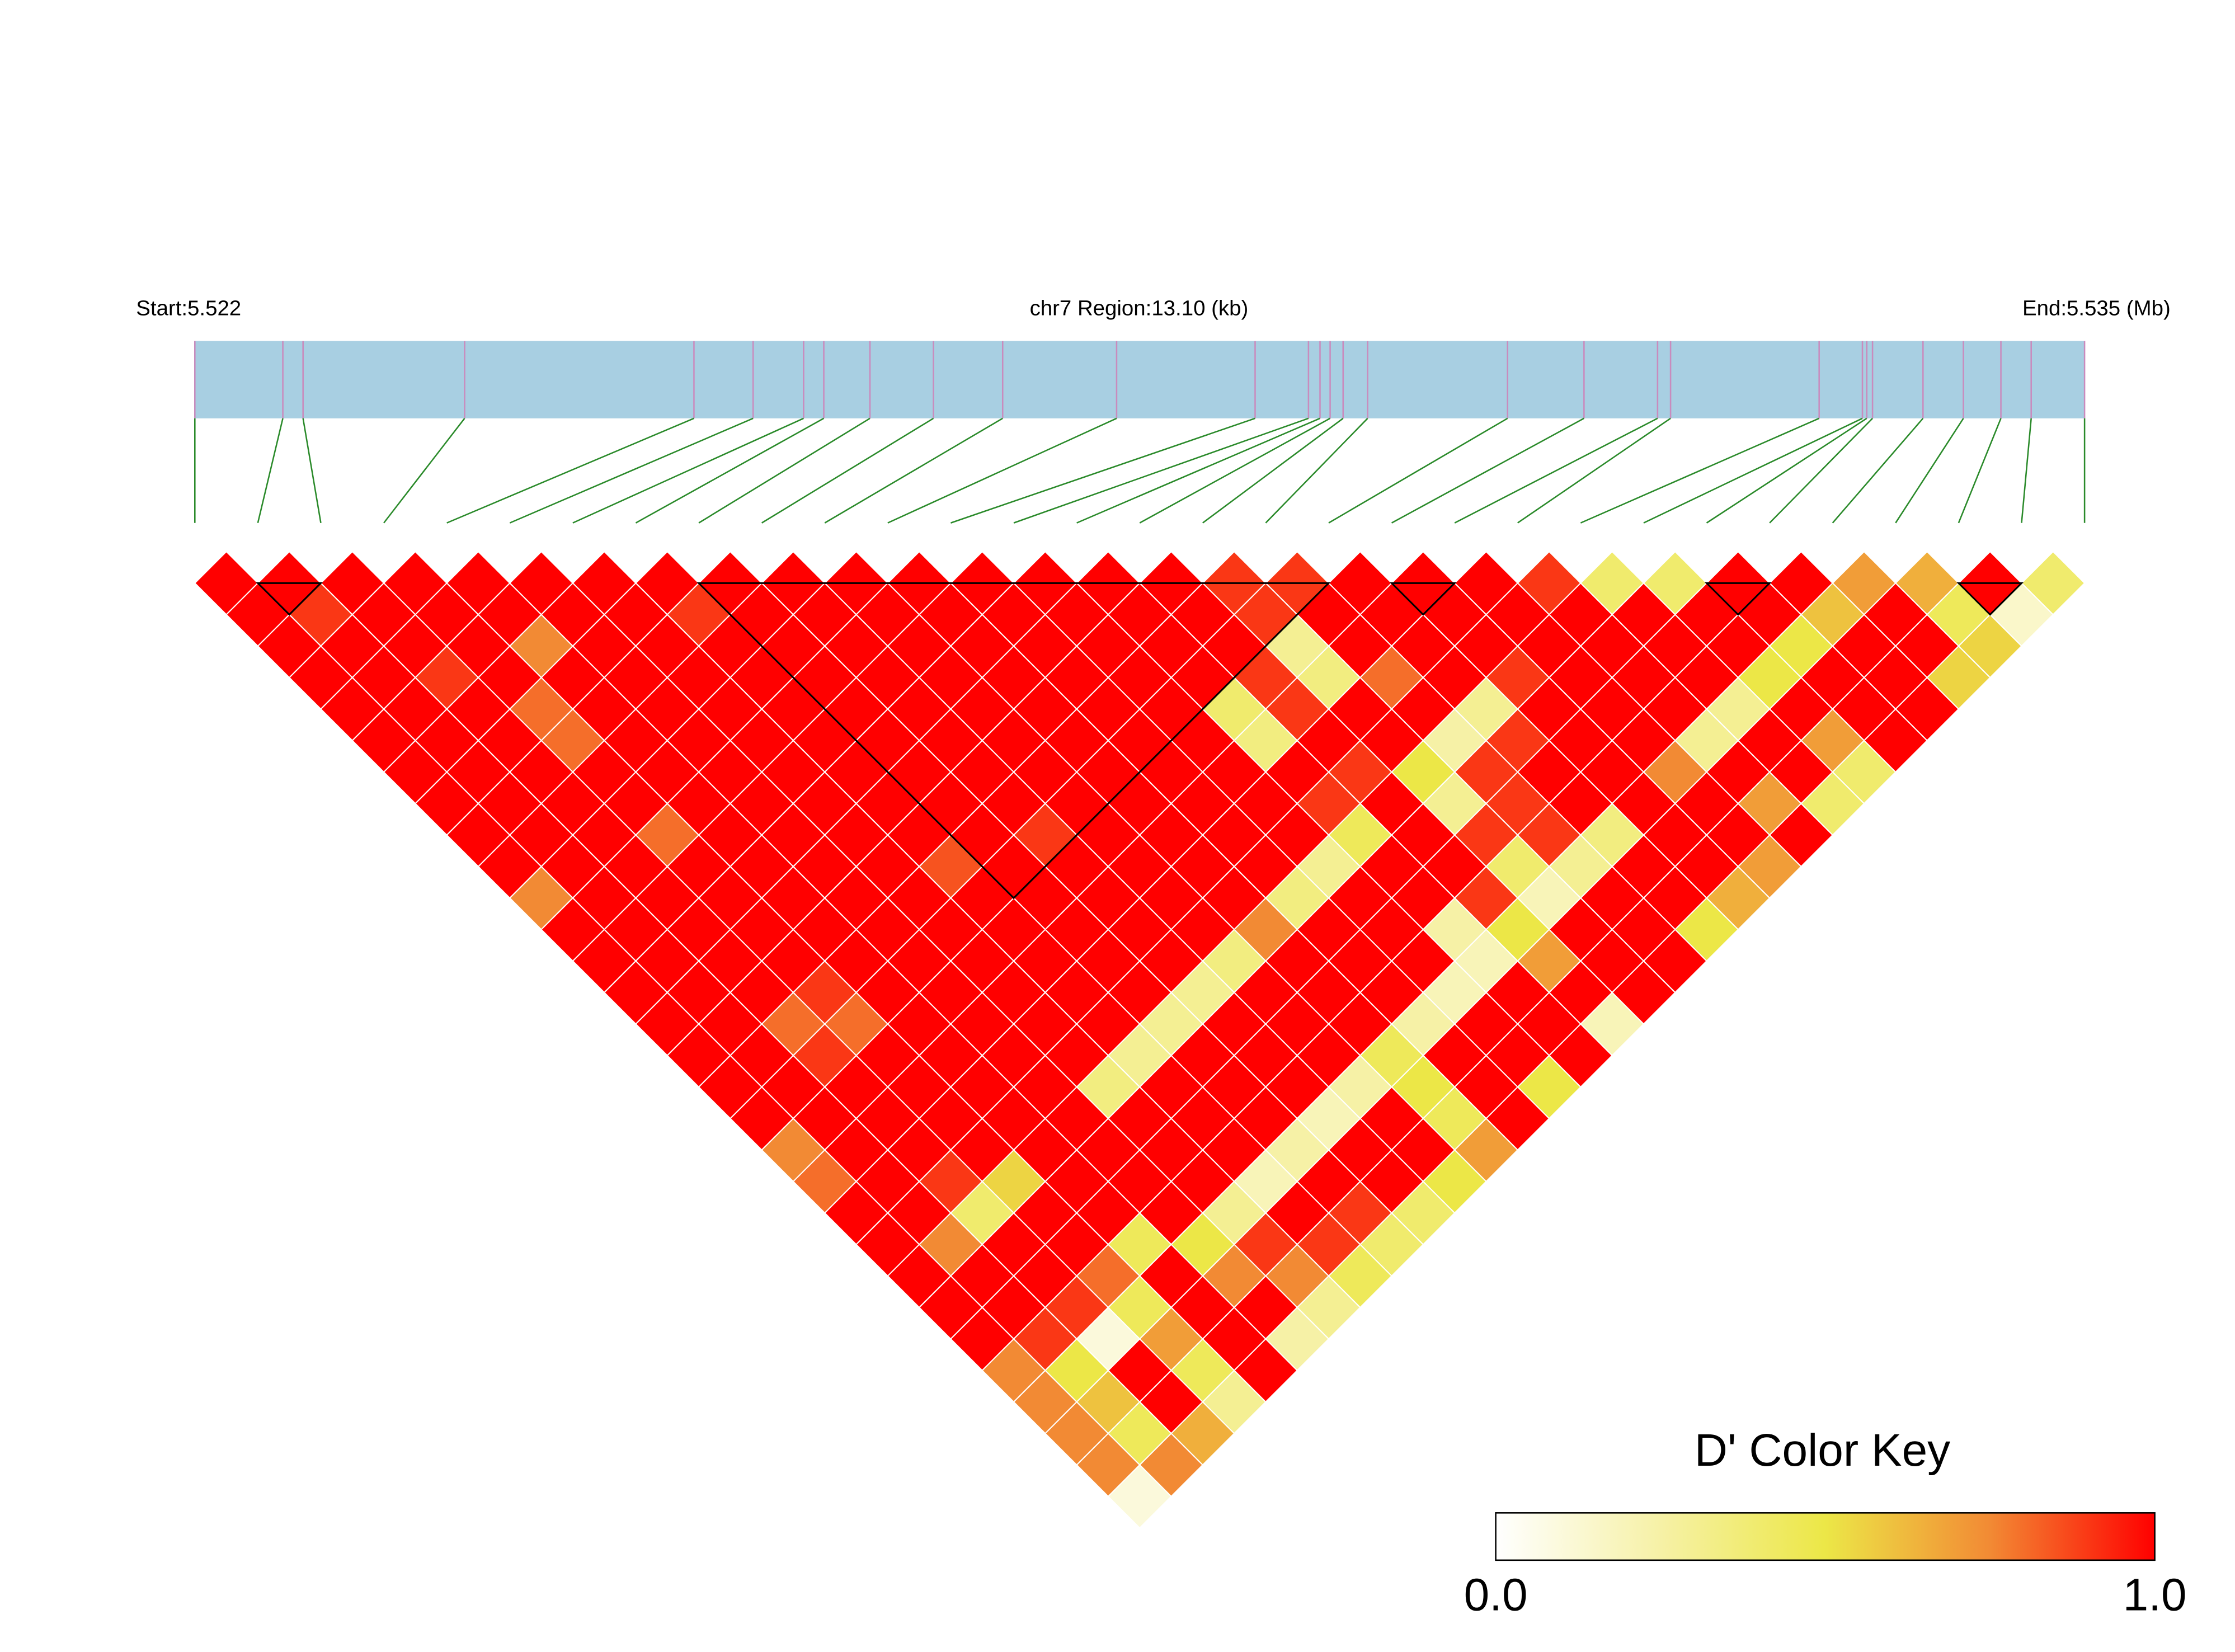 The width and height of the screenshot is (2235, 1652). I want to click on color-key-tick-label: 1.0, so click(2155, 1595).